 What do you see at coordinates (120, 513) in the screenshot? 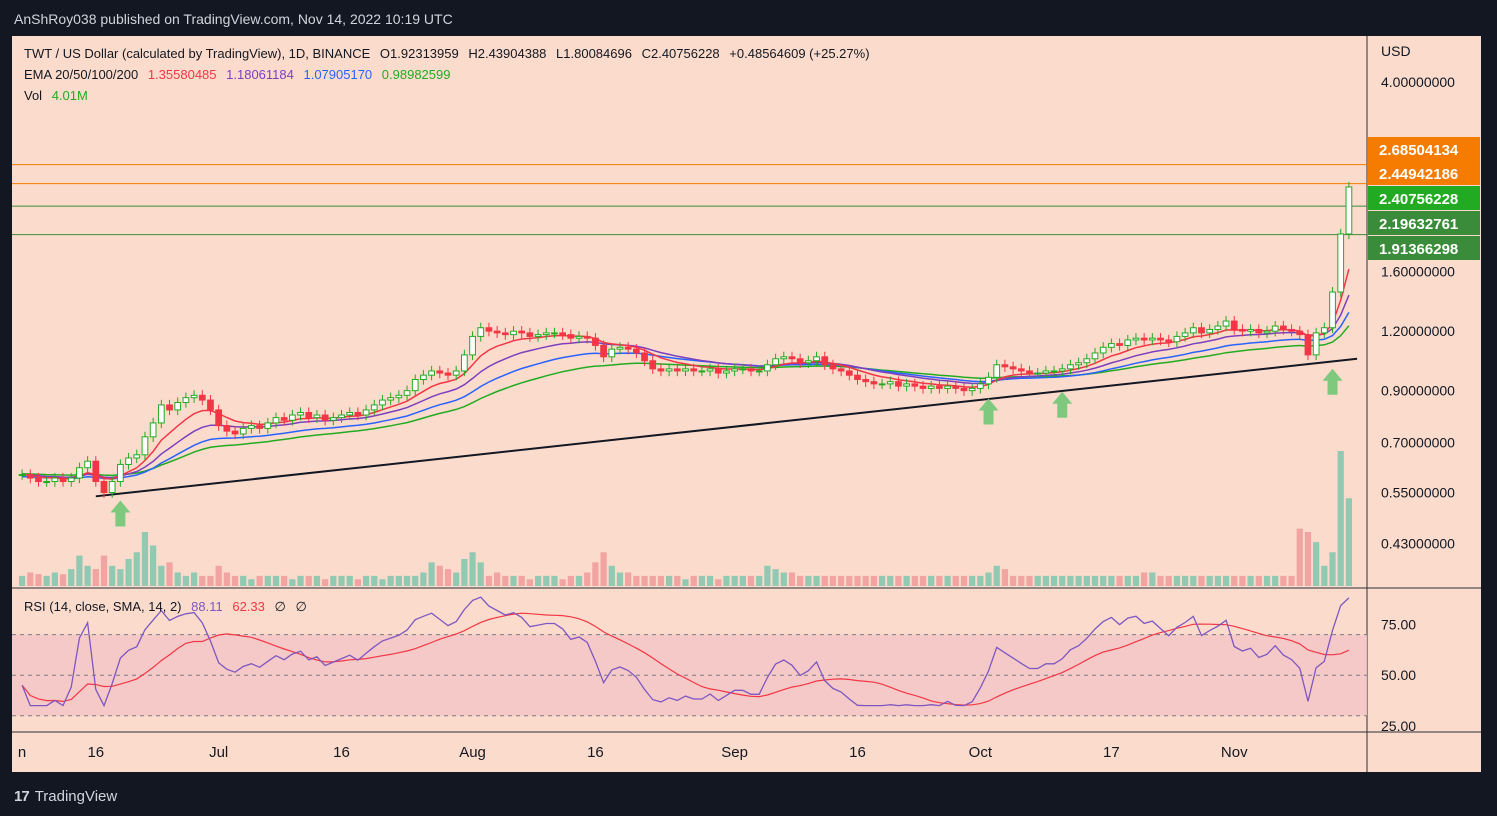
I see `up-arrow-icon` at bounding box center [120, 513].